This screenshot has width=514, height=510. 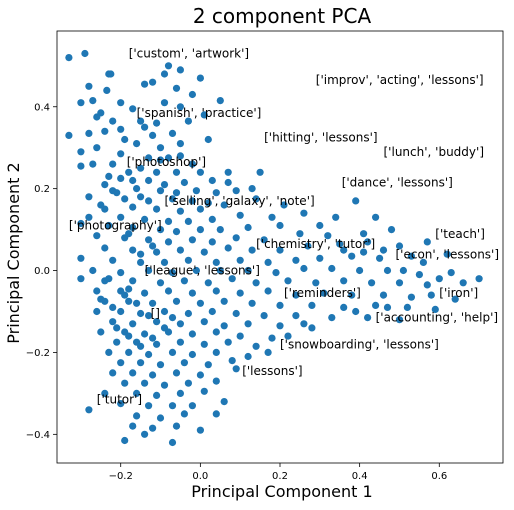 What do you see at coordinates (189, 54) in the screenshot?
I see `point-annotation: ['custom', 'artwork']` at bounding box center [189, 54].